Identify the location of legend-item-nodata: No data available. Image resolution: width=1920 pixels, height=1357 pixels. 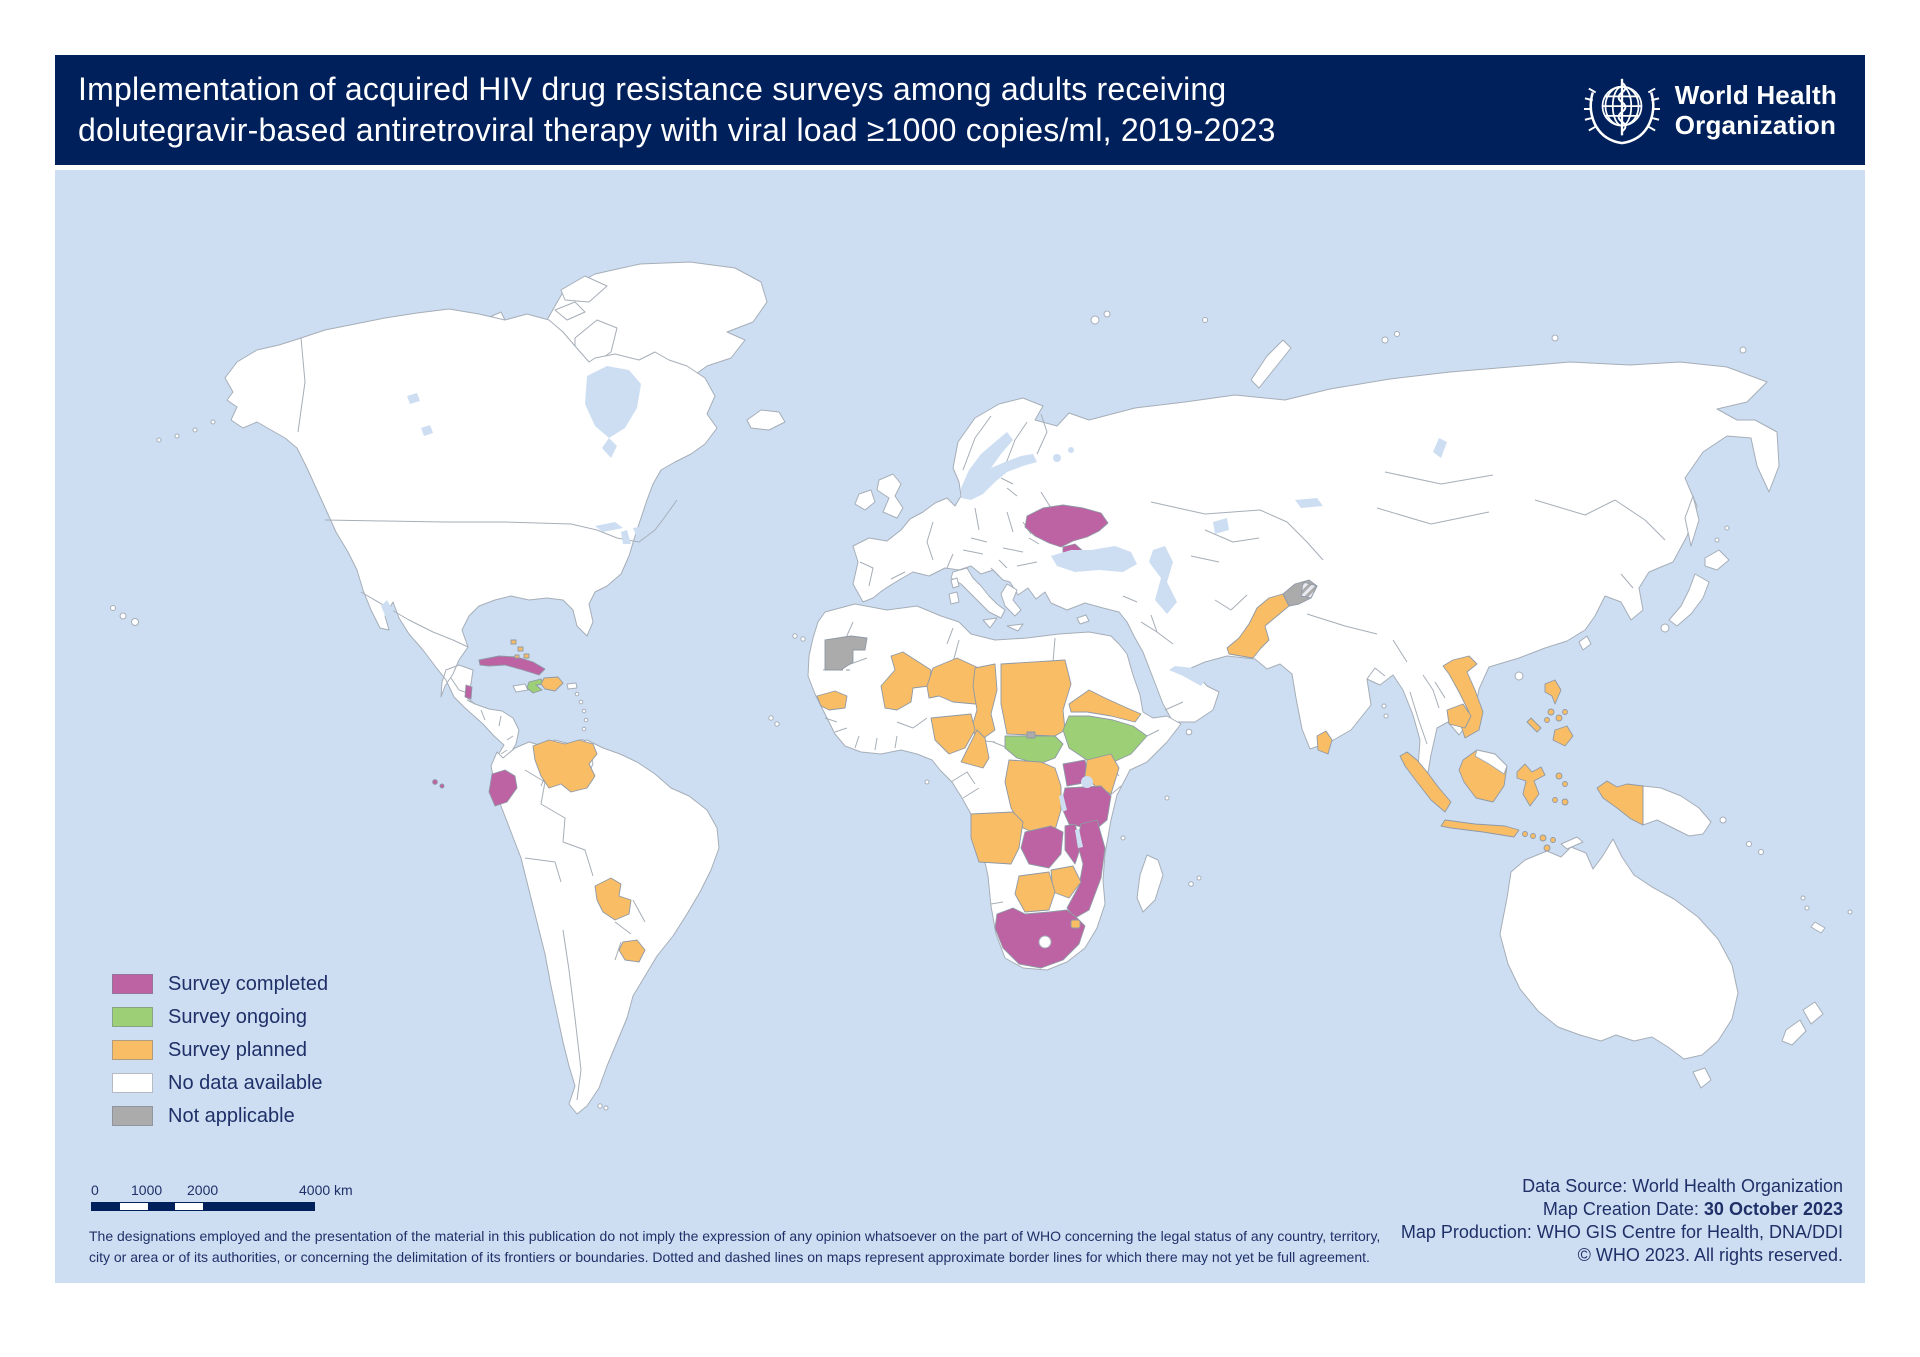
(220, 1082).